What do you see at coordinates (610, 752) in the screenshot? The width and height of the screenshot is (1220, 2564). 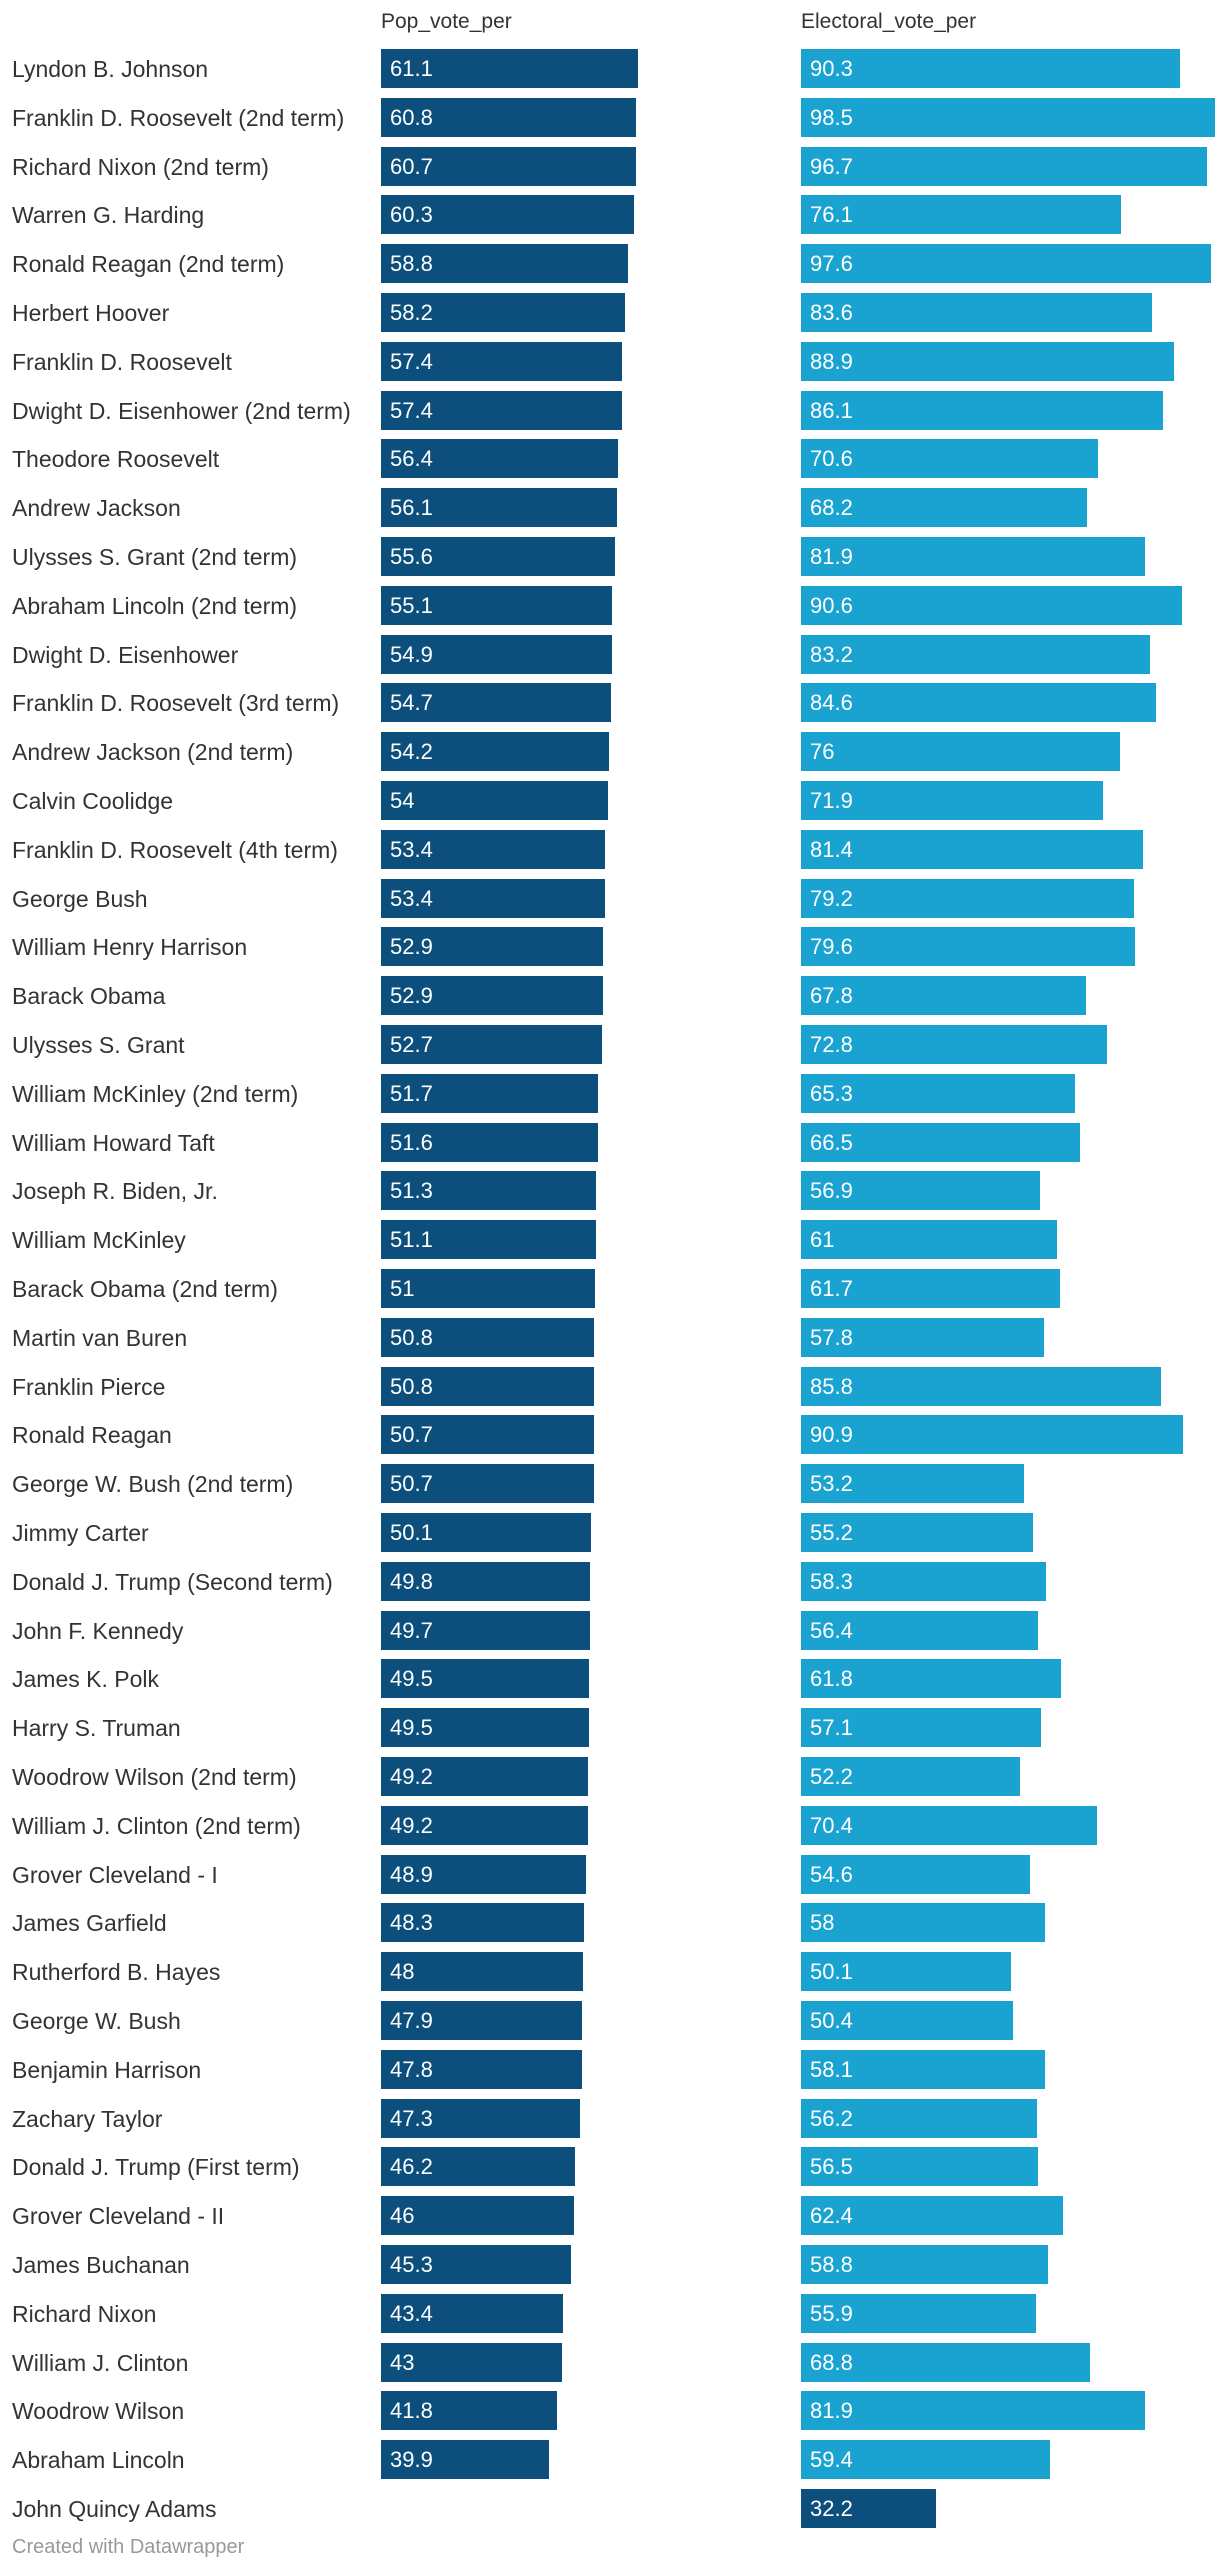 I see `table-row: Andrew Jackson (2nd term) 54.2 76` at bounding box center [610, 752].